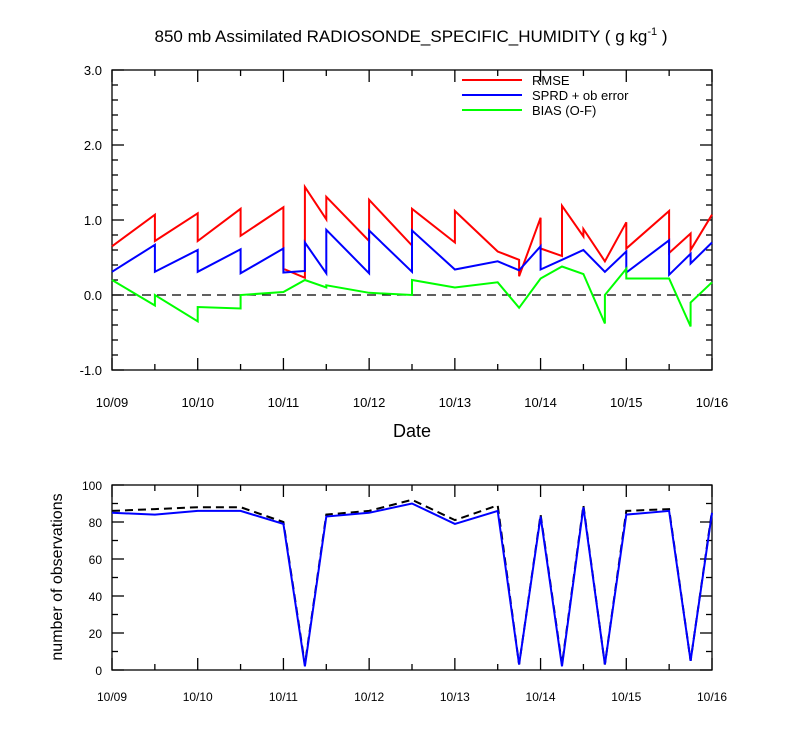  I want to click on y-tick-labels: -1.0 0.0 1.0 2.0 3.0, so click(91, 220).